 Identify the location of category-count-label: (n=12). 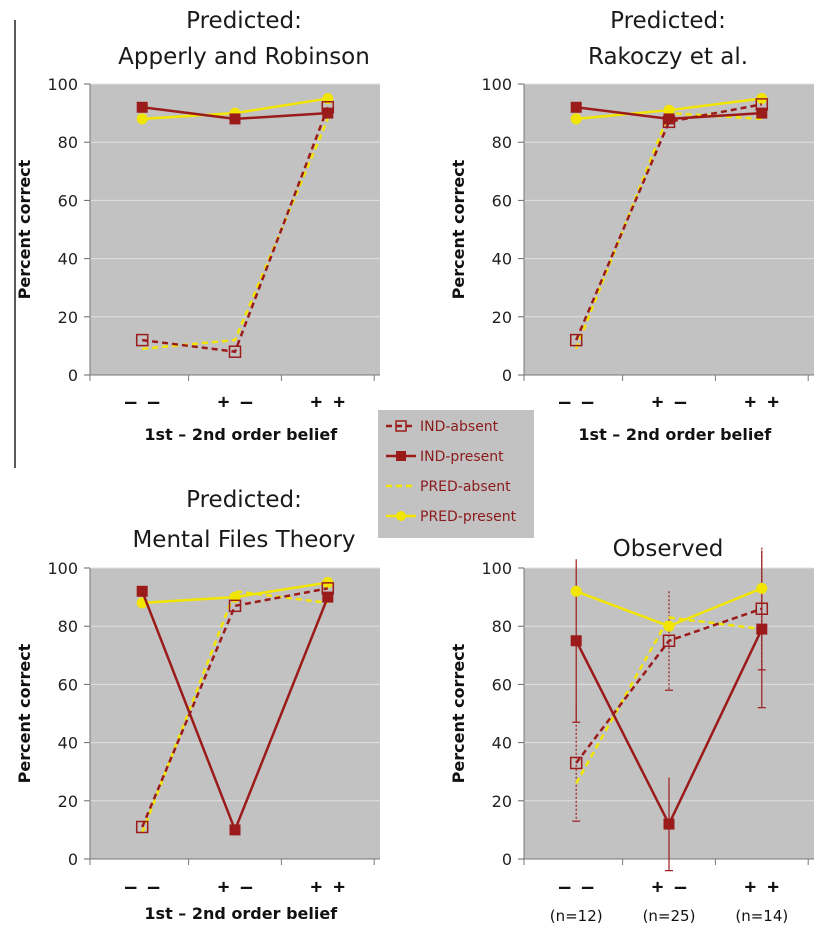
(576, 916).